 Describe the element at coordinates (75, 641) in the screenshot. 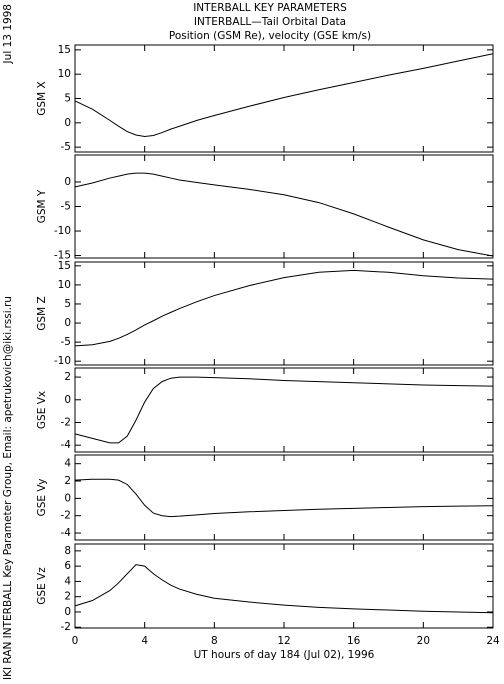

I see `x-tick-label: 0` at that location.